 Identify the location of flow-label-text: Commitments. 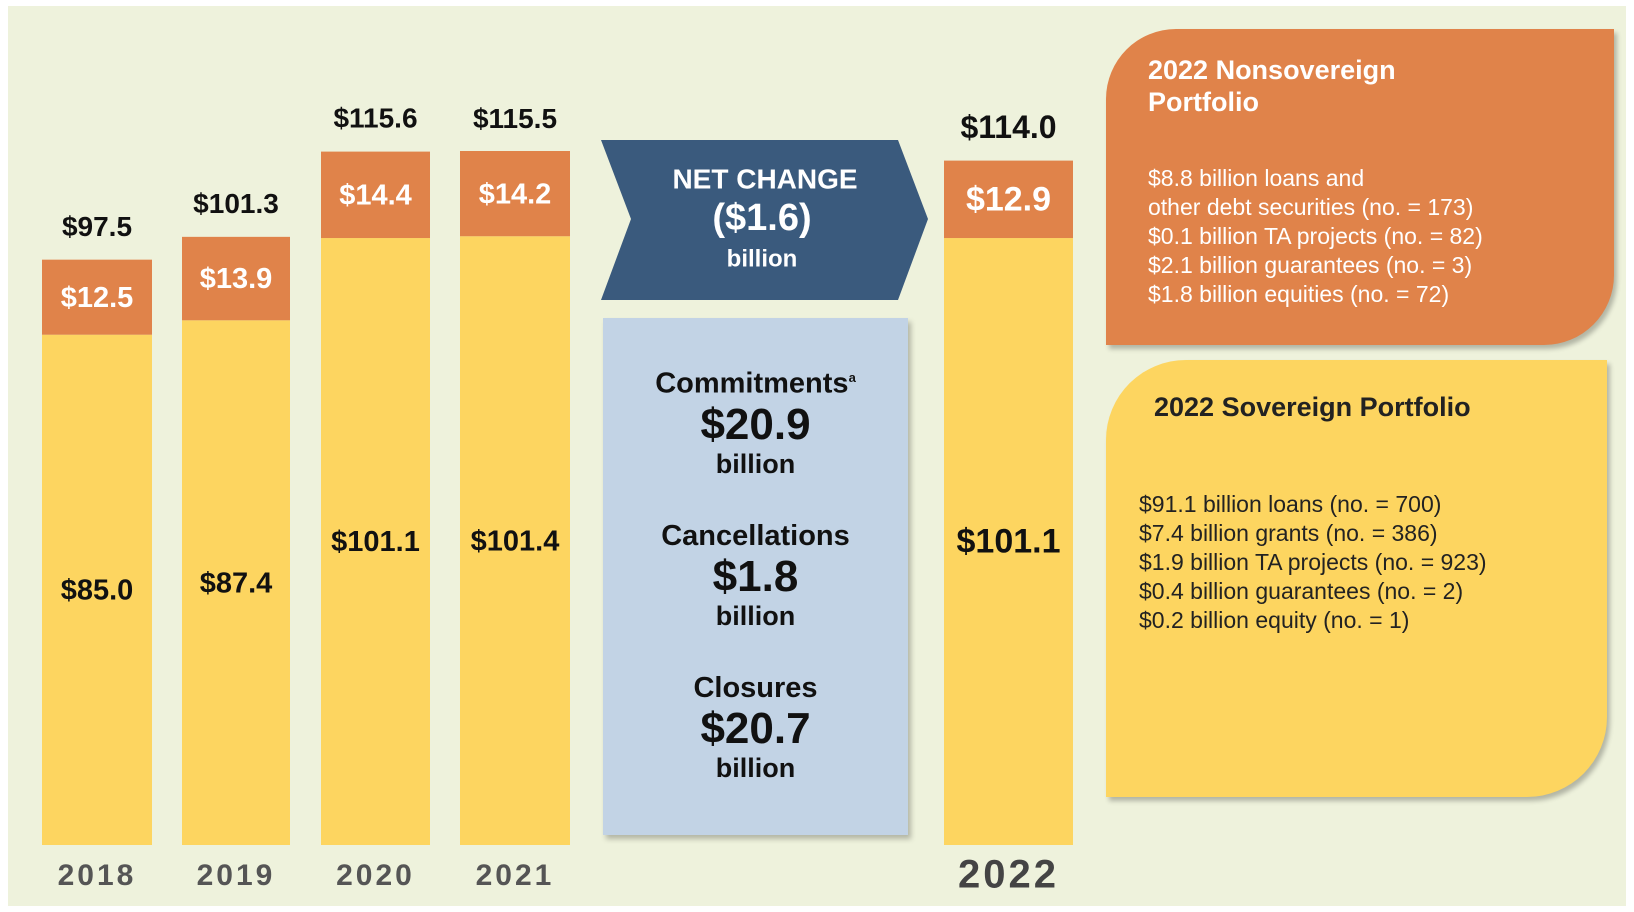
(752, 383).